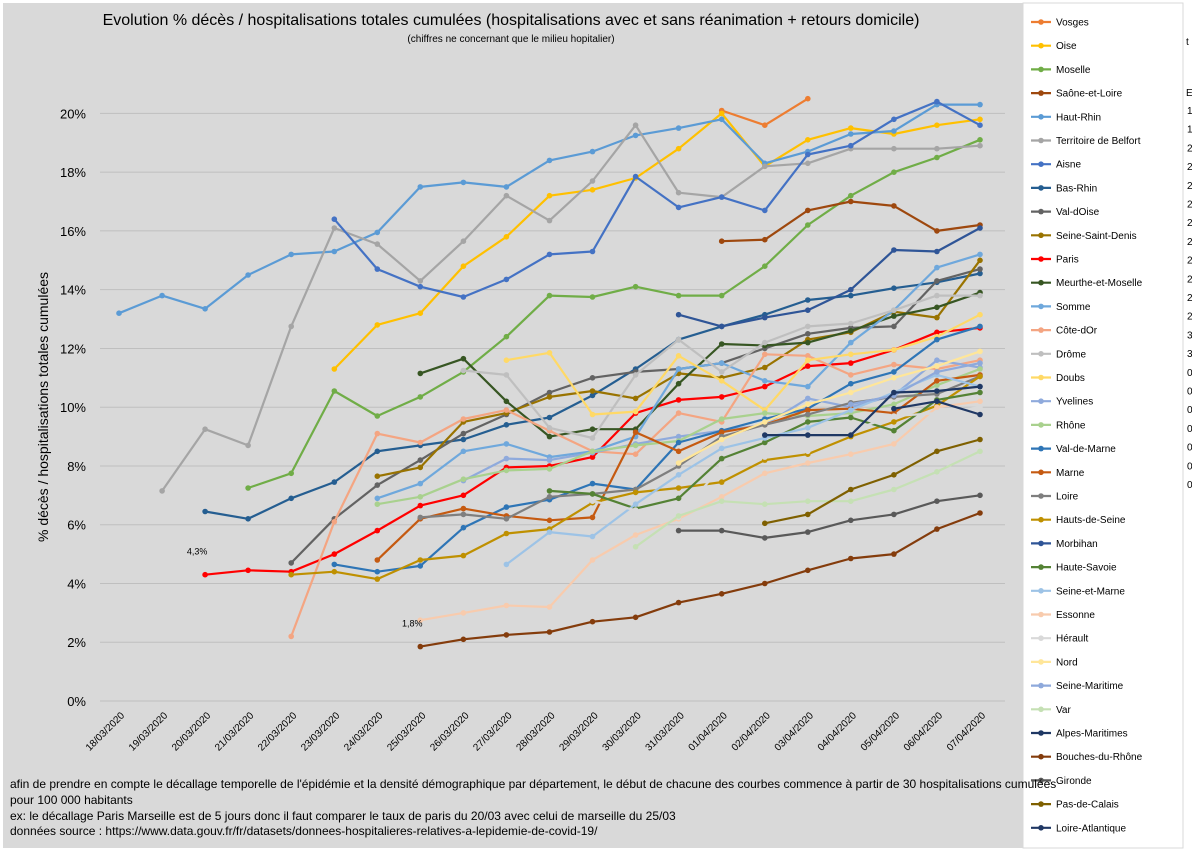 This screenshot has width=1192, height=850. What do you see at coordinates (1189, 335) in the screenshot?
I see `cut-off-cell: 3` at bounding box center [1189, 335].